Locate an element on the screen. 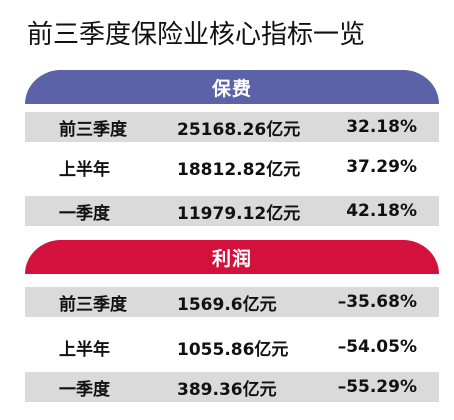  premium-header-label: 保费 is located at coordinates (231, 88).